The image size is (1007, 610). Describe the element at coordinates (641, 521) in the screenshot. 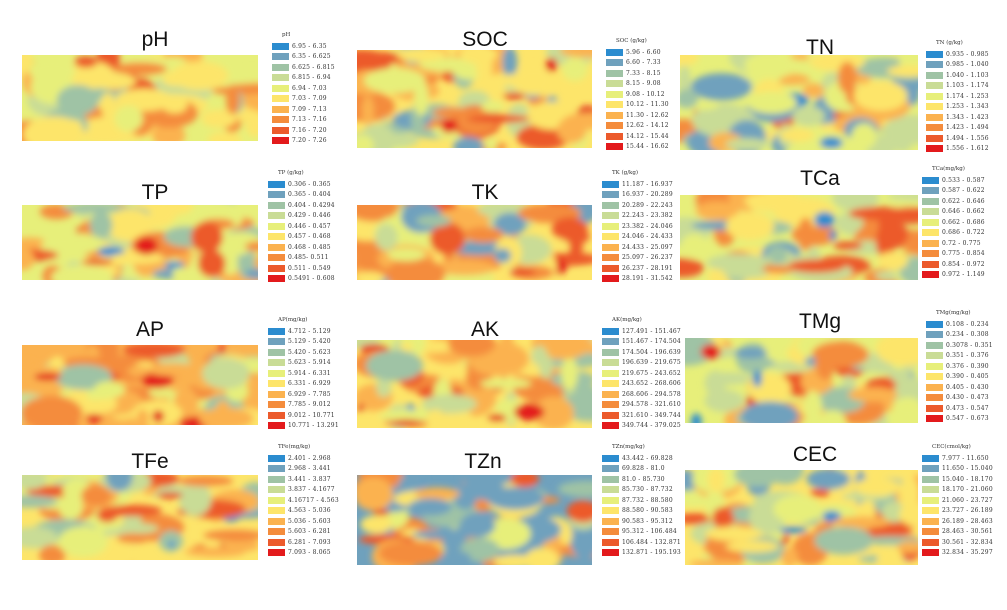

I see `legend-item: 90.583 - 95.312` at that location.